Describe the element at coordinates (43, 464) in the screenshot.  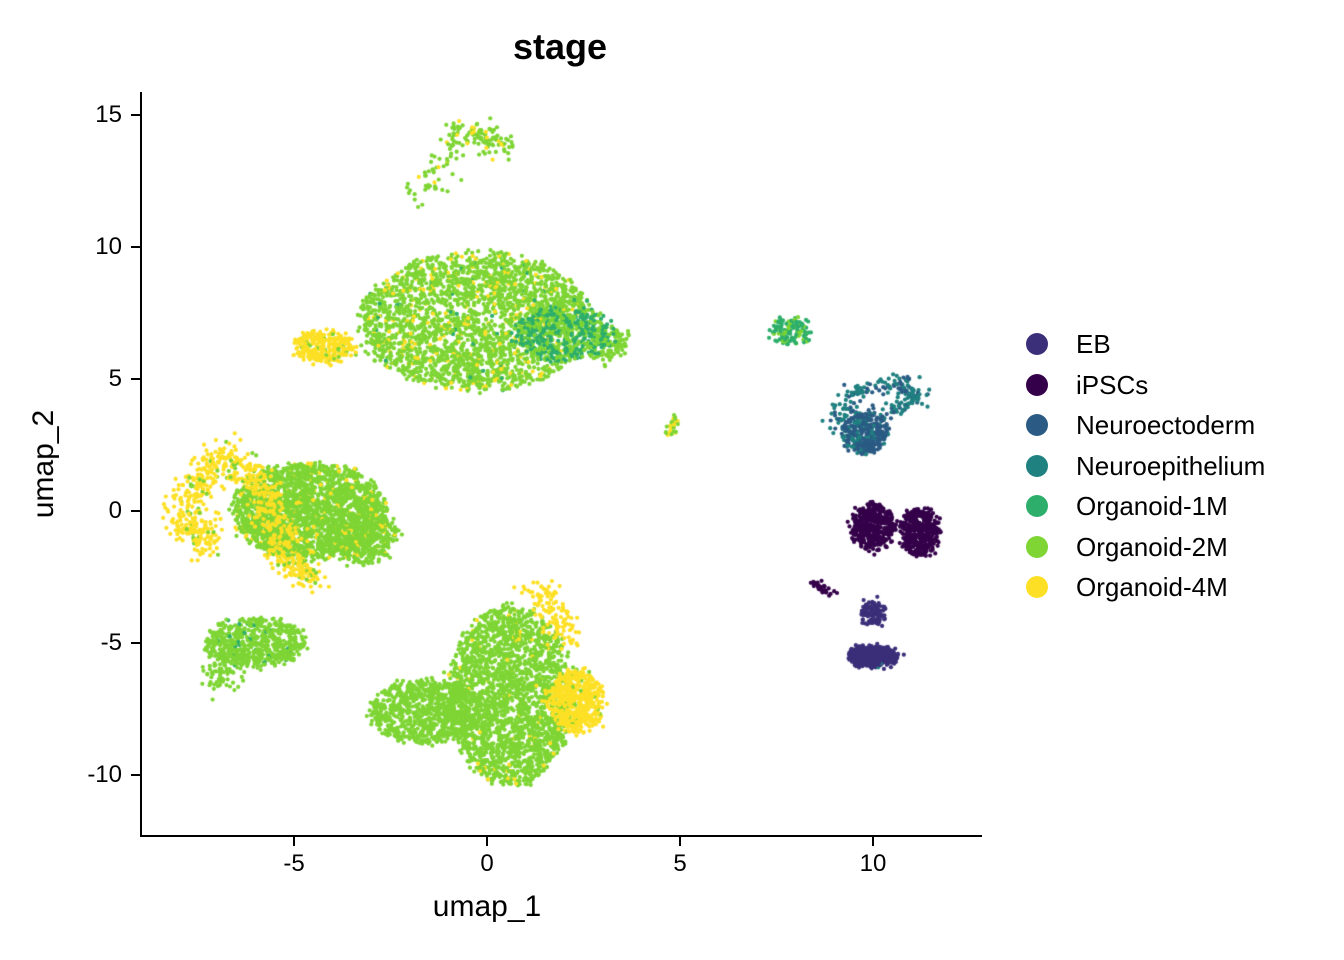
I see `y-axis-label: umap_2` at that location.